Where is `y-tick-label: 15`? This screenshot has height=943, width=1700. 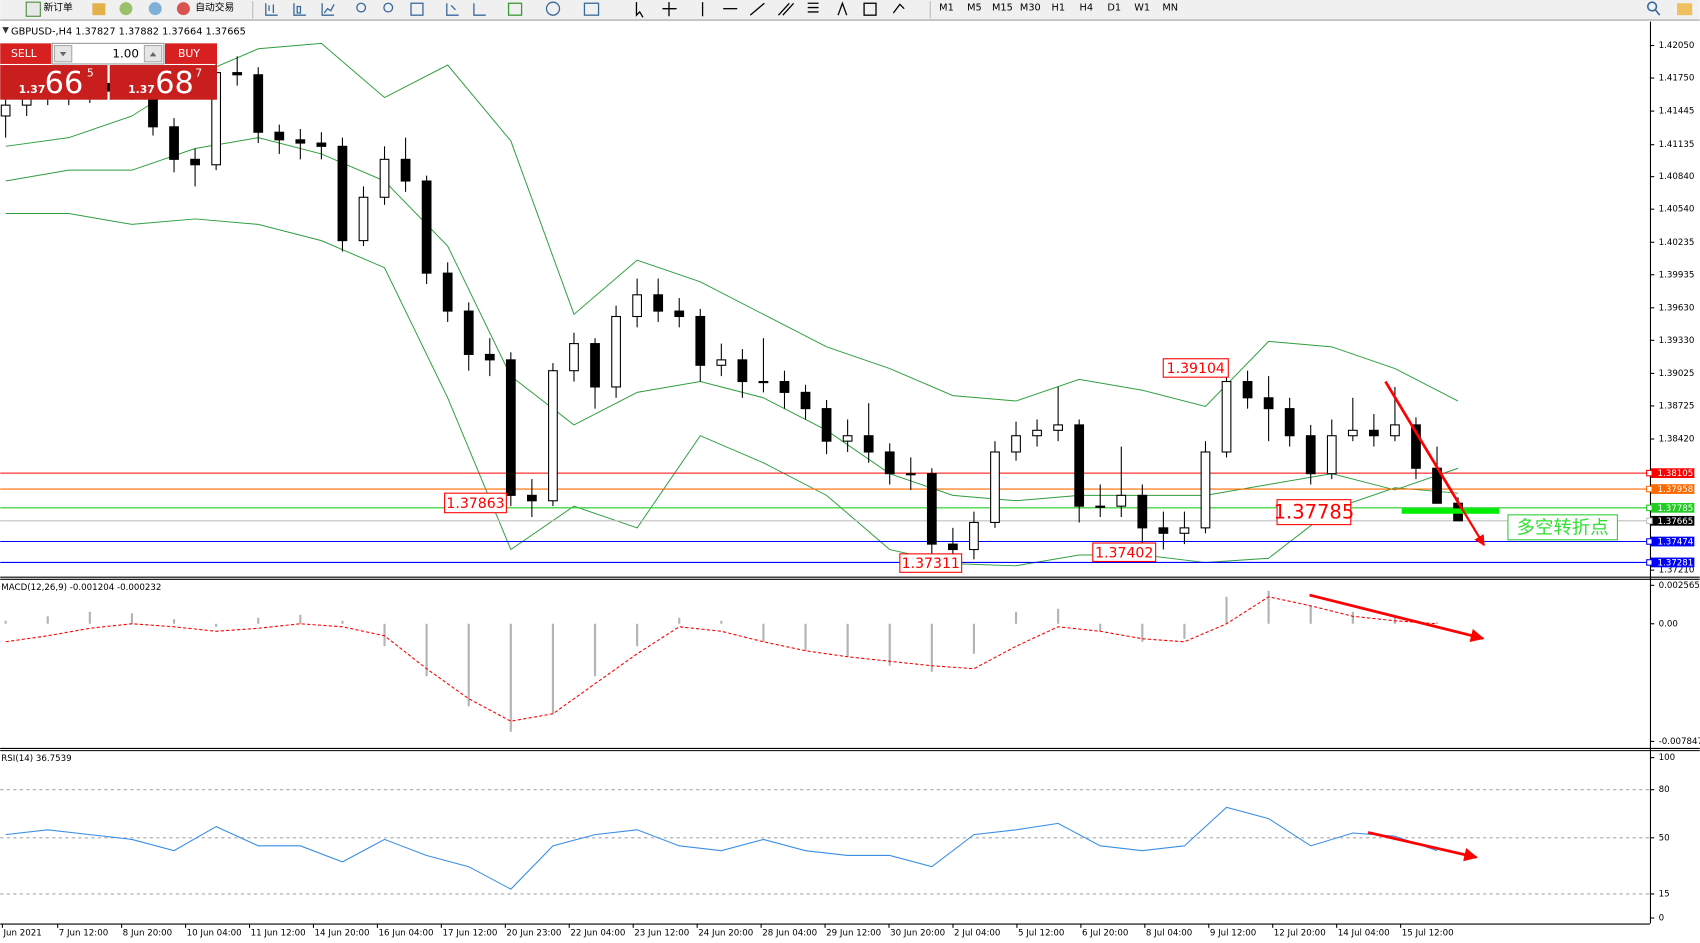
y-tick-label: 15 is located at coordinates (1664, 894).